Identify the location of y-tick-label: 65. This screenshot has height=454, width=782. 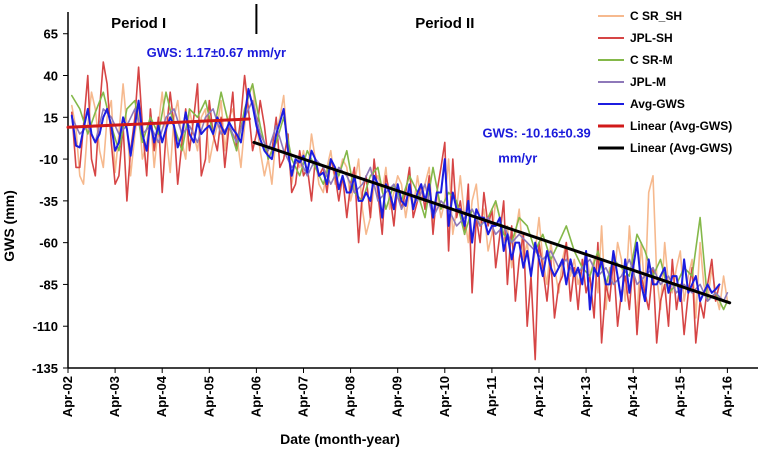
(51, 34).